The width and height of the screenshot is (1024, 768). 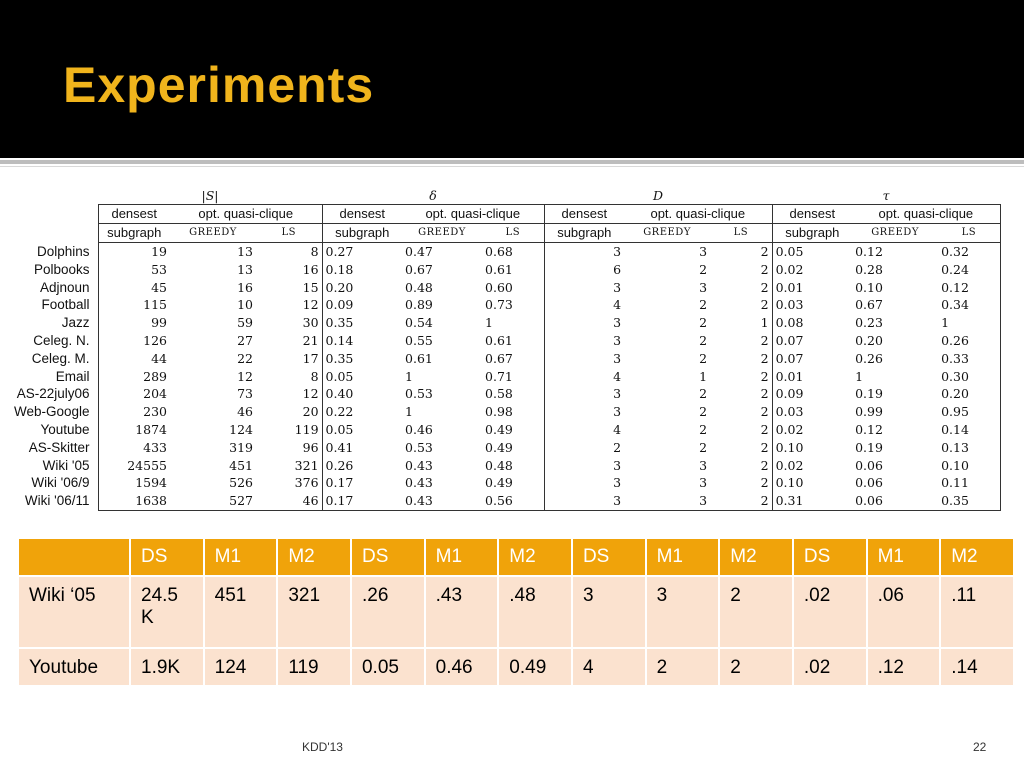 I want to click on table-cell: 6, so click(x=584, y=269).